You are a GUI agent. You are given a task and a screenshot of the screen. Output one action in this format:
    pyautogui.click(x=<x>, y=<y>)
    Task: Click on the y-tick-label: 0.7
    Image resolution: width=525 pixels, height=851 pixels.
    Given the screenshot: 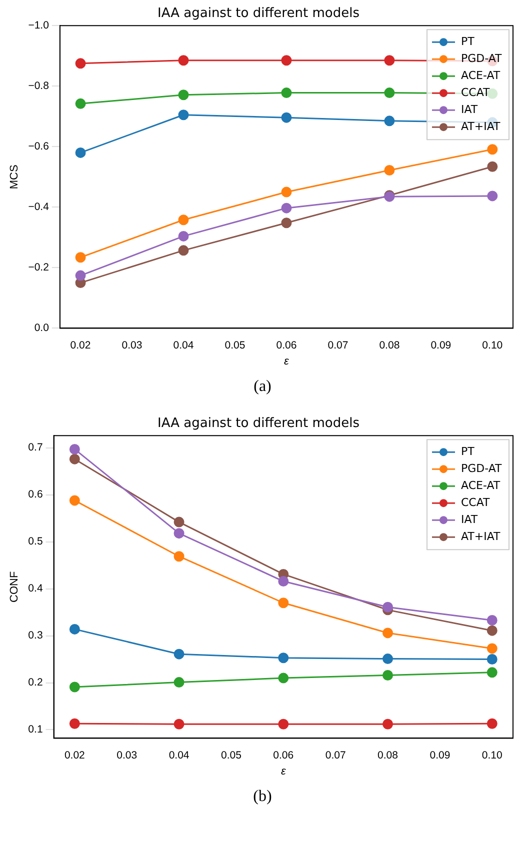 What is the action you would take?
    pyautogui.click(x=35, y=448)
    